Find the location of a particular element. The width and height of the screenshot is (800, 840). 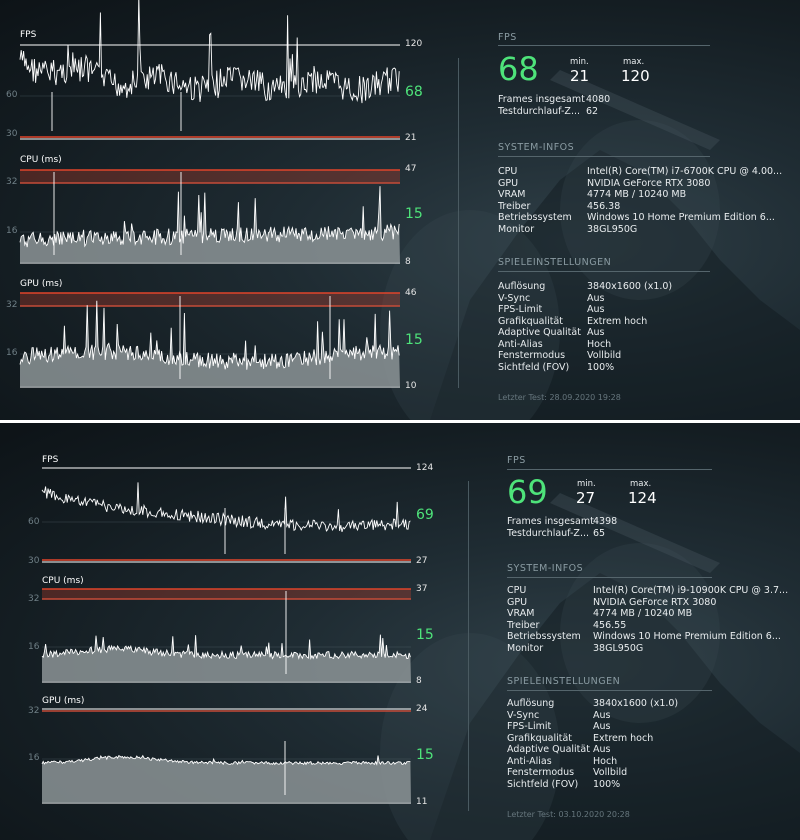

fps-bottom-tick: 27 is located at coordinates (422, 561).